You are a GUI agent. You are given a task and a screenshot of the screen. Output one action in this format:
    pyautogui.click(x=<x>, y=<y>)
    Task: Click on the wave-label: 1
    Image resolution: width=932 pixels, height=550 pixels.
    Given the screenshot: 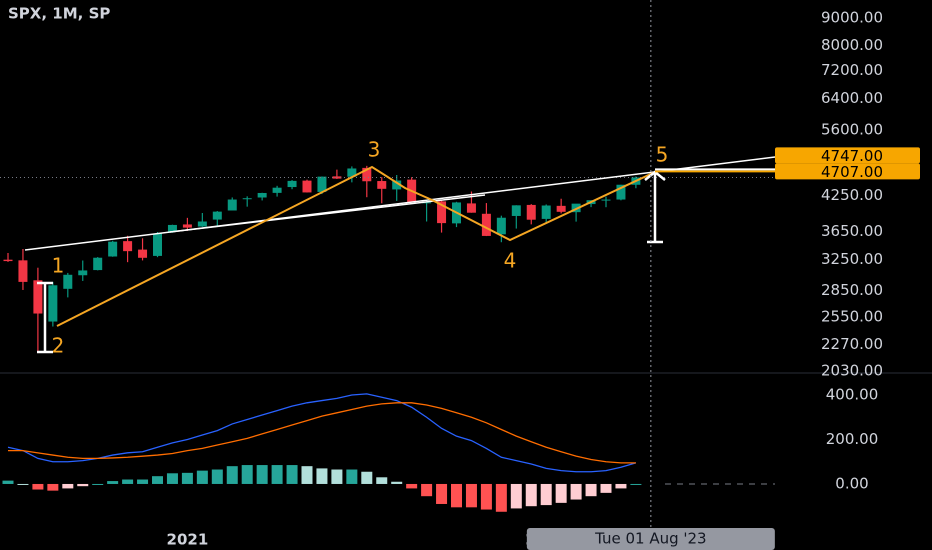 What is the action you would take?
    pyautogui.click(x=58, y=266)
    